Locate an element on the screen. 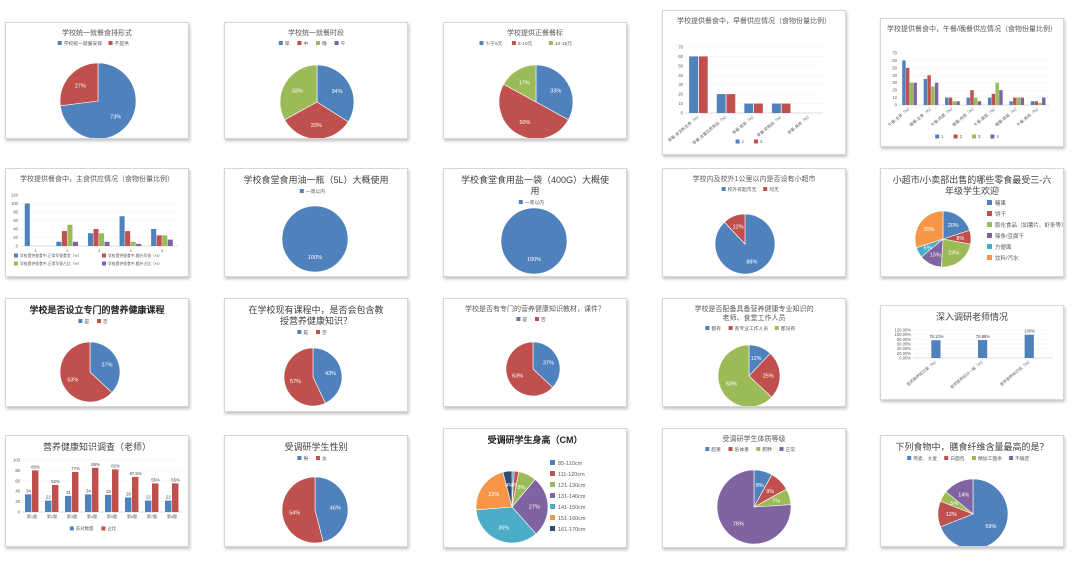  slice-label: 27% is located at coordinates (80, 86).